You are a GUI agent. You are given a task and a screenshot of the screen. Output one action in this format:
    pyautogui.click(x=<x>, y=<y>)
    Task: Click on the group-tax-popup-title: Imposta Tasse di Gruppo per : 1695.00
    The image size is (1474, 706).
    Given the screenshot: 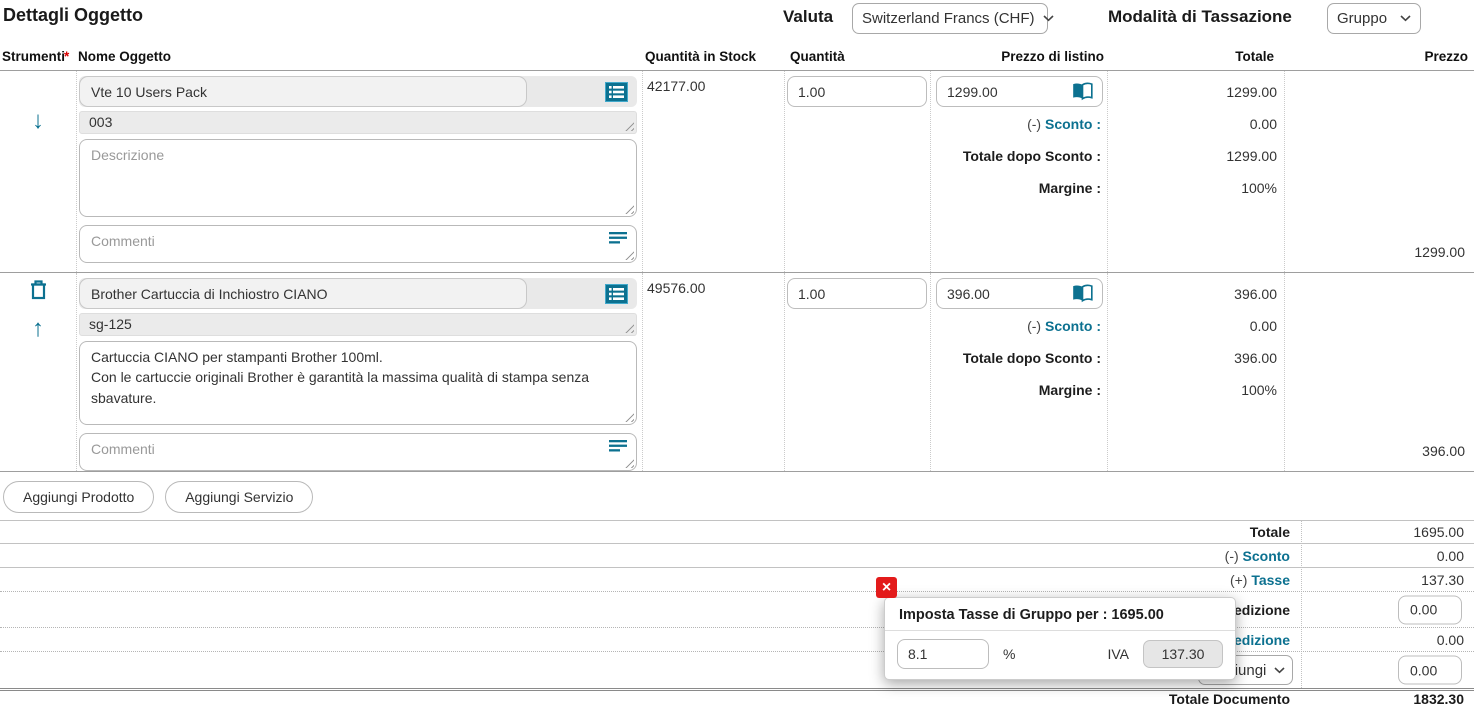 What is the action you would take?
    pyautogui.click(x=1031, y=615)
    